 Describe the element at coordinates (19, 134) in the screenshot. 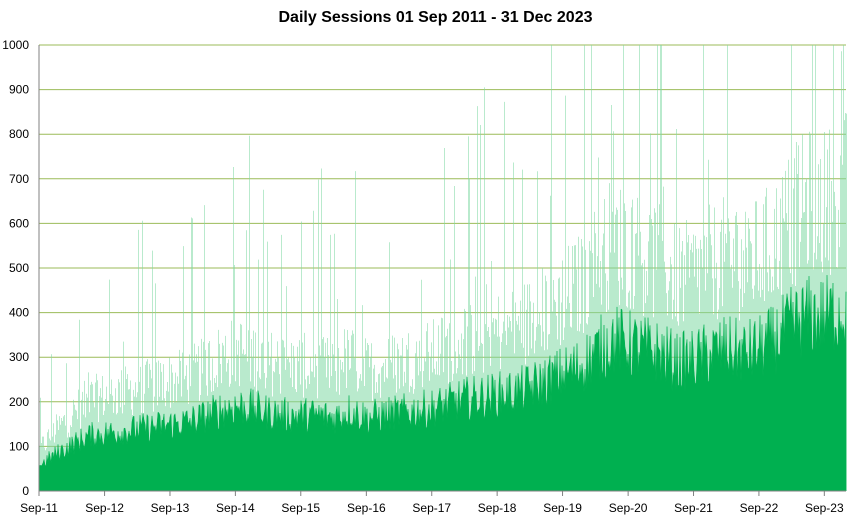

I see `y-tick-label-800: 800` at that location.